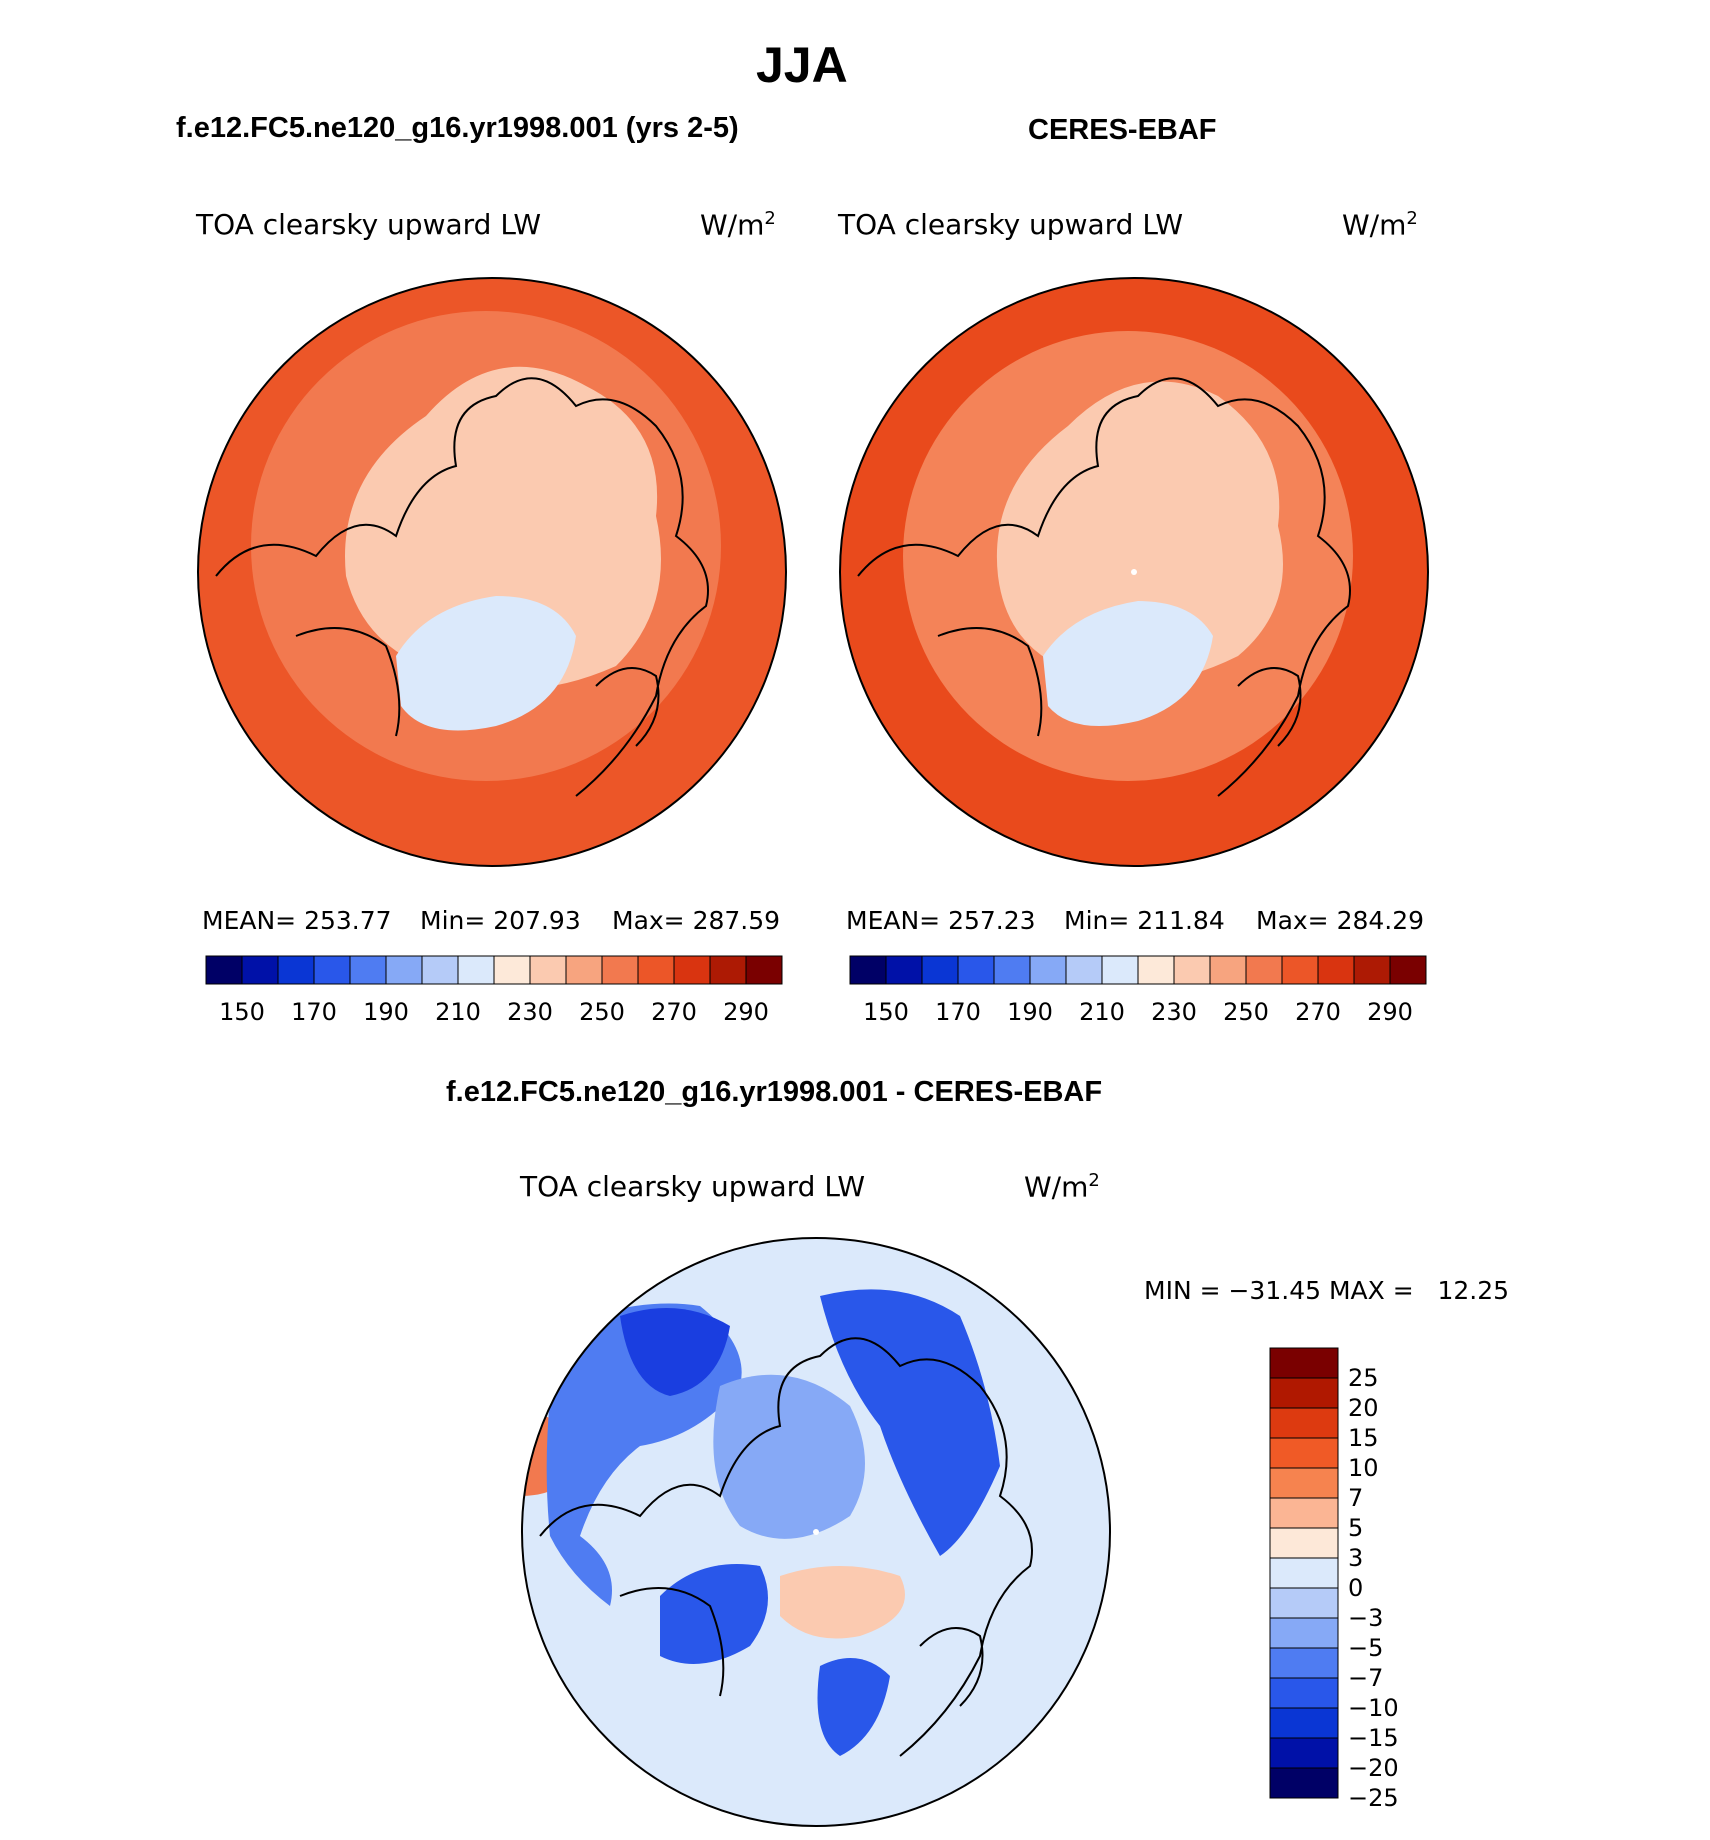 The image size is (1710, 1840). What do you see at coordinates (494, 990) in the screenshot?
I see `model-colorbar: 150 170 190 210 230 250 270 290` at bounding box center [494, 990].